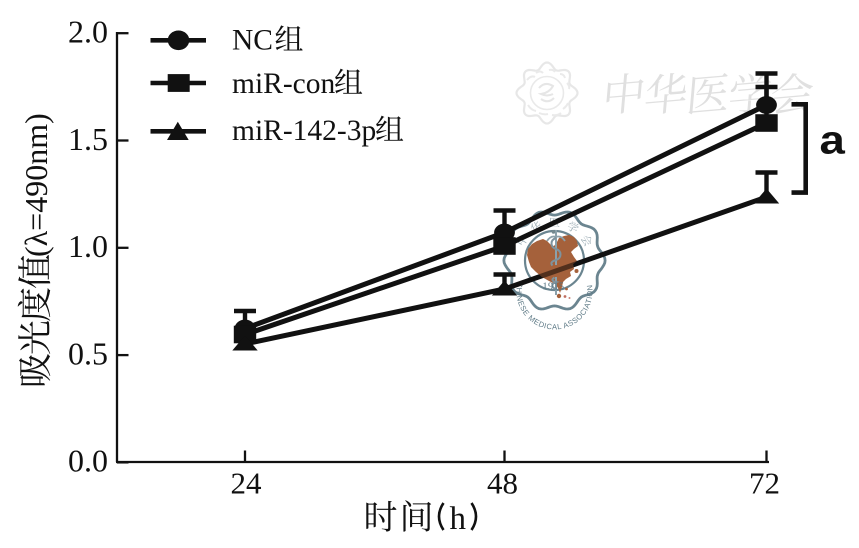  Describe the element at coordinates (88, 32) in the screenshot. I see `svg-text: 2.0` at that location.